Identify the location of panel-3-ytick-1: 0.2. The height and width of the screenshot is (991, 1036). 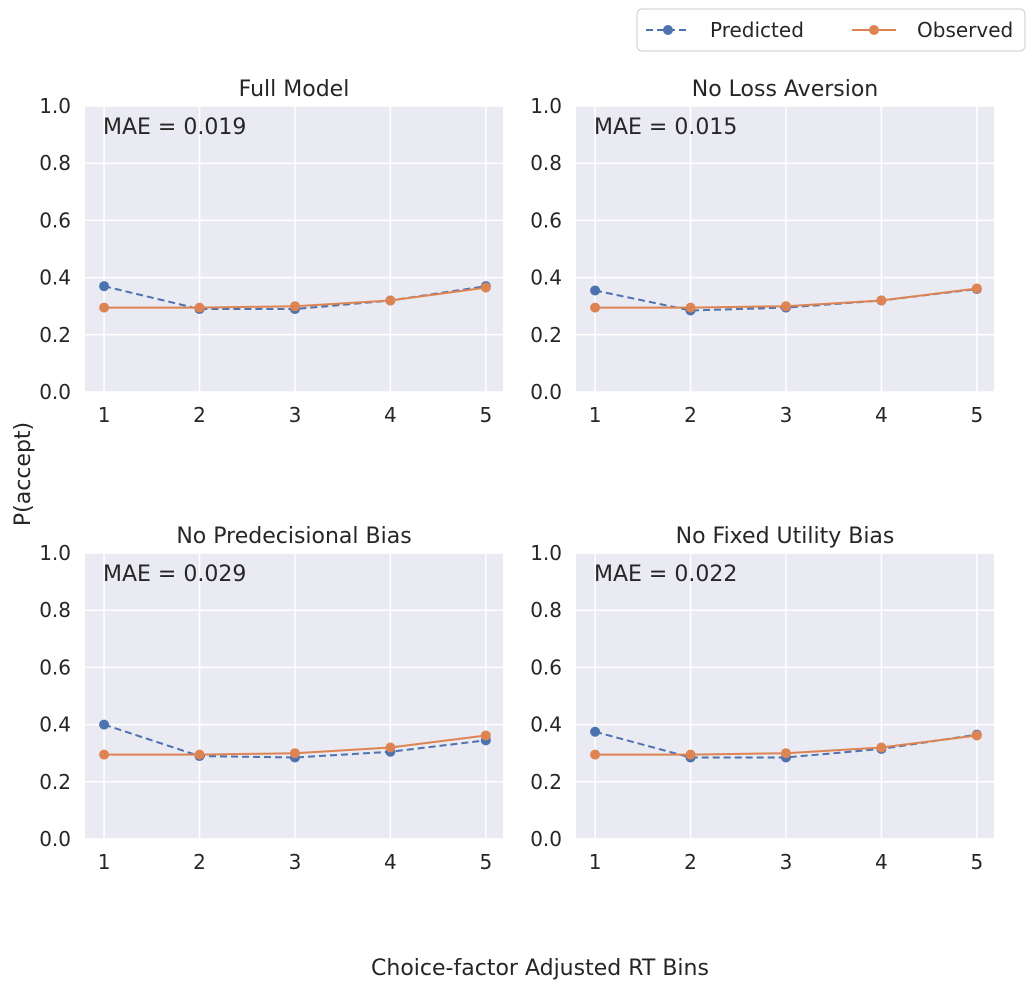
(55, 782).